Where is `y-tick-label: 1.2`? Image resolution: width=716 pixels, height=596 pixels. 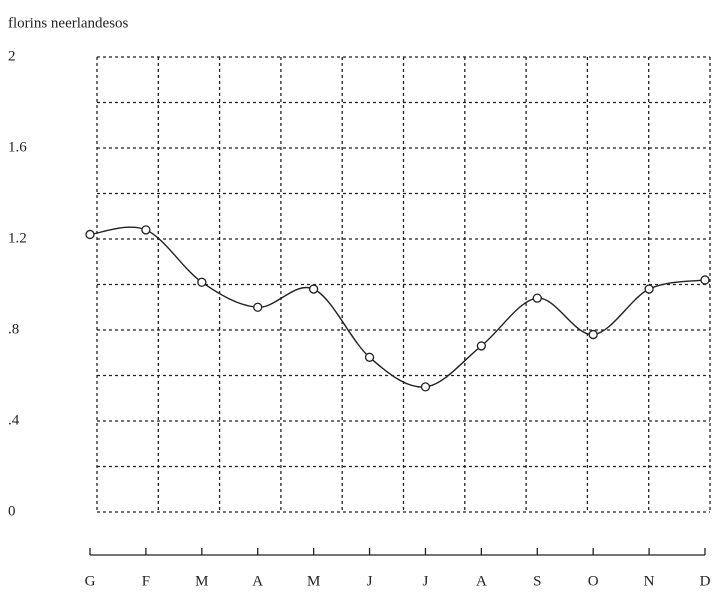
y-tick-label: 1.2 is located at coordinates (17, 238).